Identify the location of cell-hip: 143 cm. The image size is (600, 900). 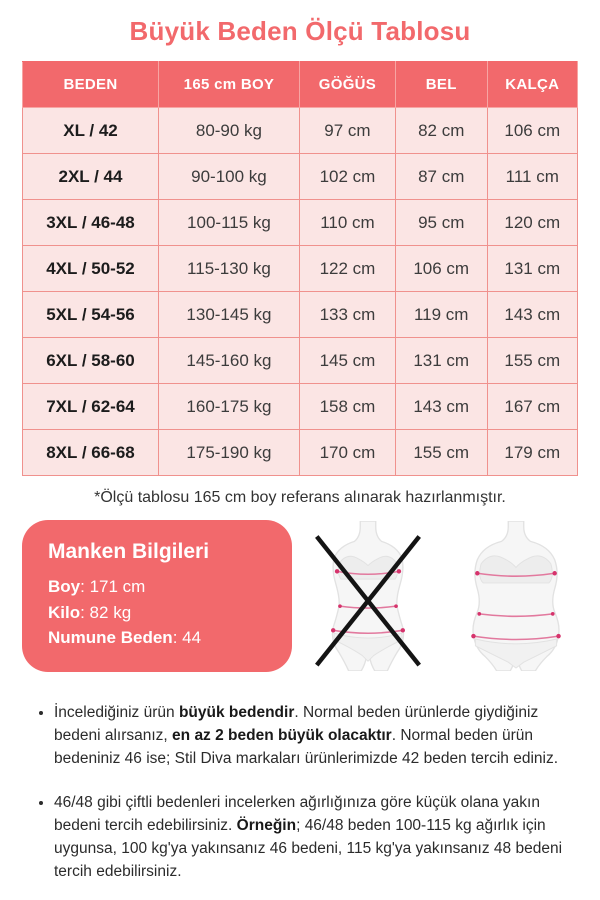
(532, 314).